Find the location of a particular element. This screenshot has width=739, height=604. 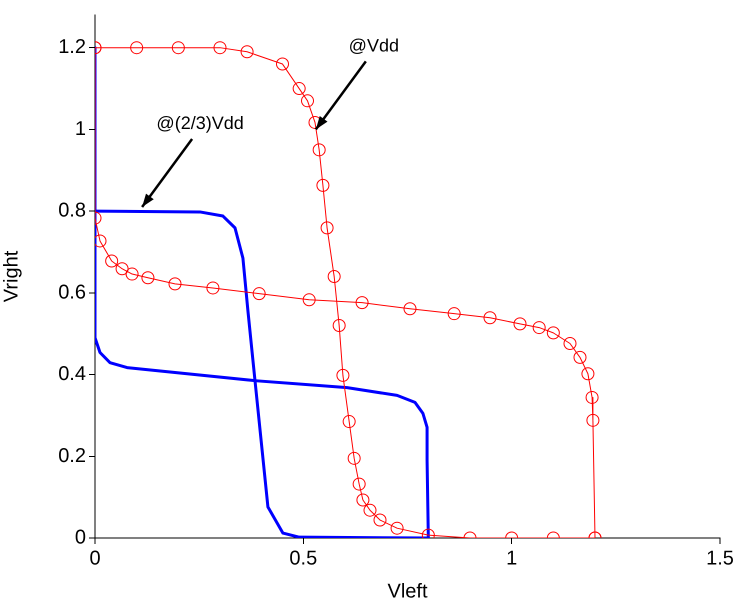

y-tick-label: 0.8 is located at coordinates (72, 211).